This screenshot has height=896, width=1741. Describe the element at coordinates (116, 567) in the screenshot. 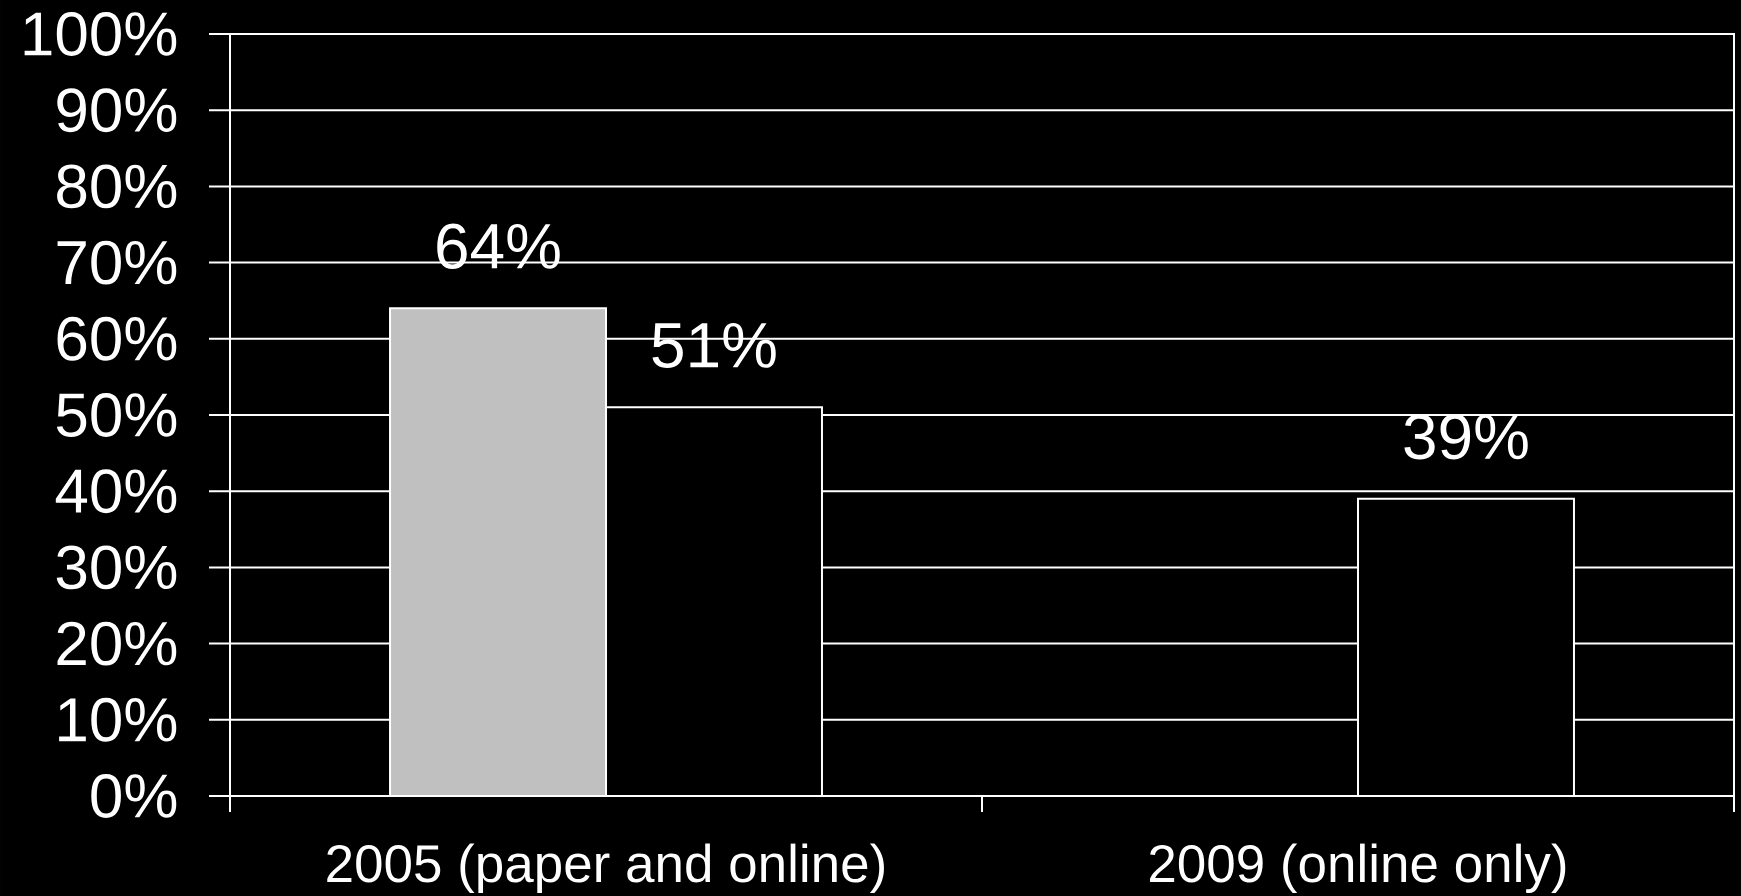

I see `y-tick-label: 30%` at that location.